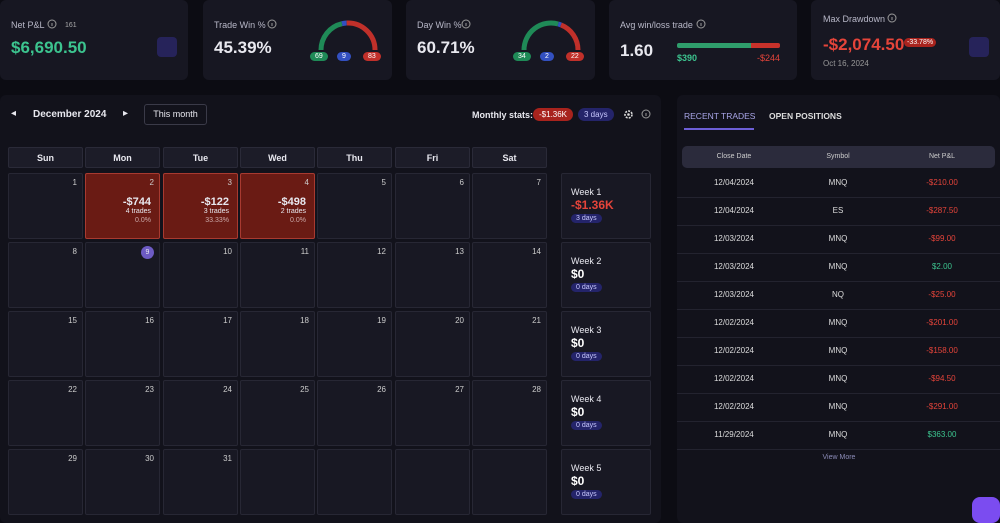 The height and width of the screenshot is (523, 1000). Describe the element at coordinates (942, 378) in the screenshot. I see `trade-cell: -$94.50` at that location.